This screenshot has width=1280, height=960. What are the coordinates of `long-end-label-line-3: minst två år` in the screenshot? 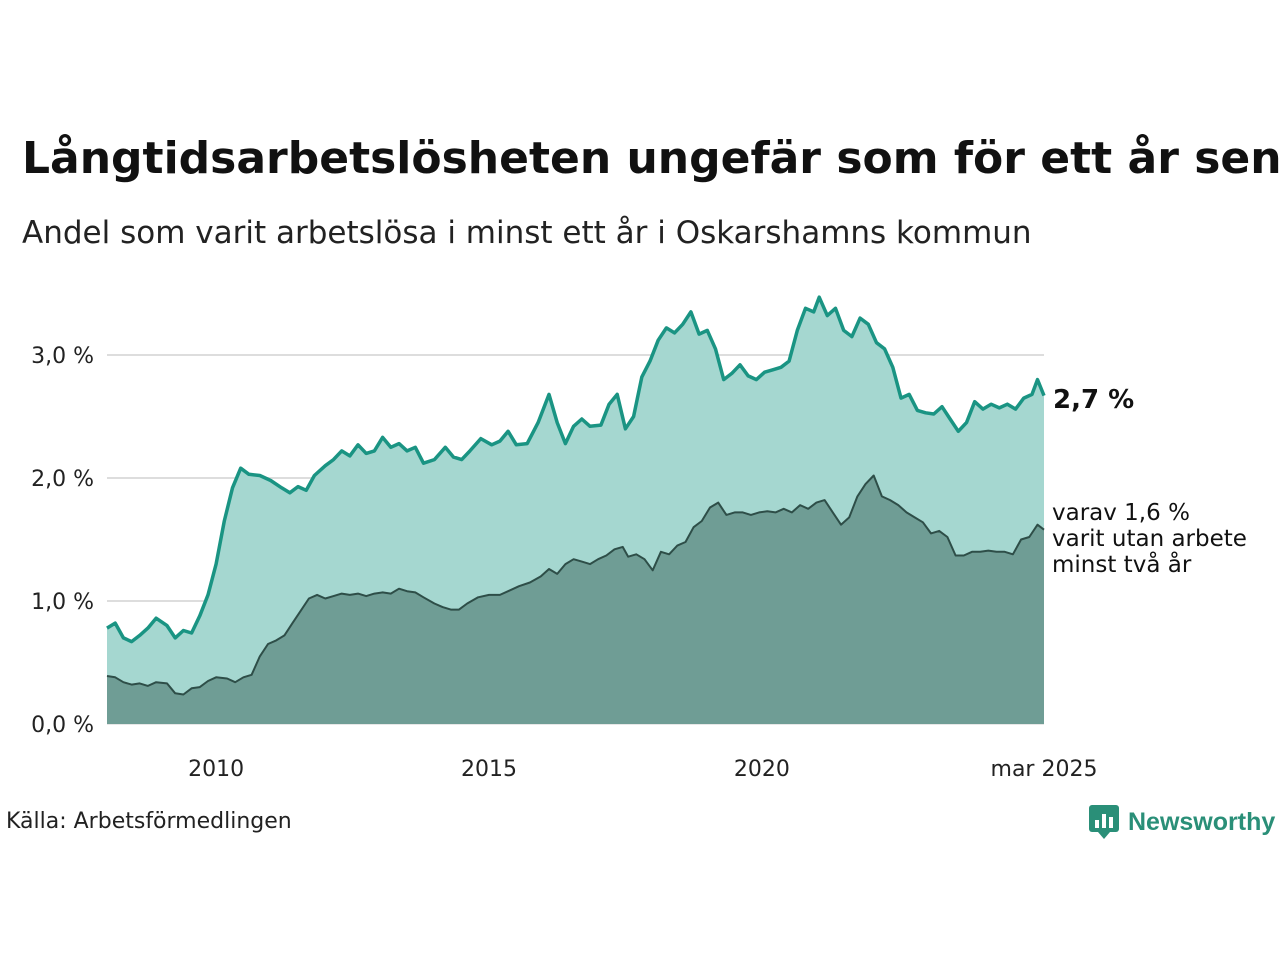 It's located at (1122, 564).